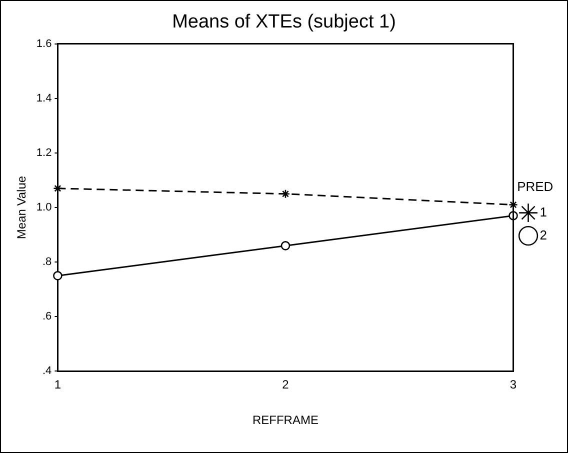 This screenshot has width=568, height=453. What do you see at coordinates (535, 186) in the screenshot?
I see `legend-title: PRED` at bounding box center [535, 186].